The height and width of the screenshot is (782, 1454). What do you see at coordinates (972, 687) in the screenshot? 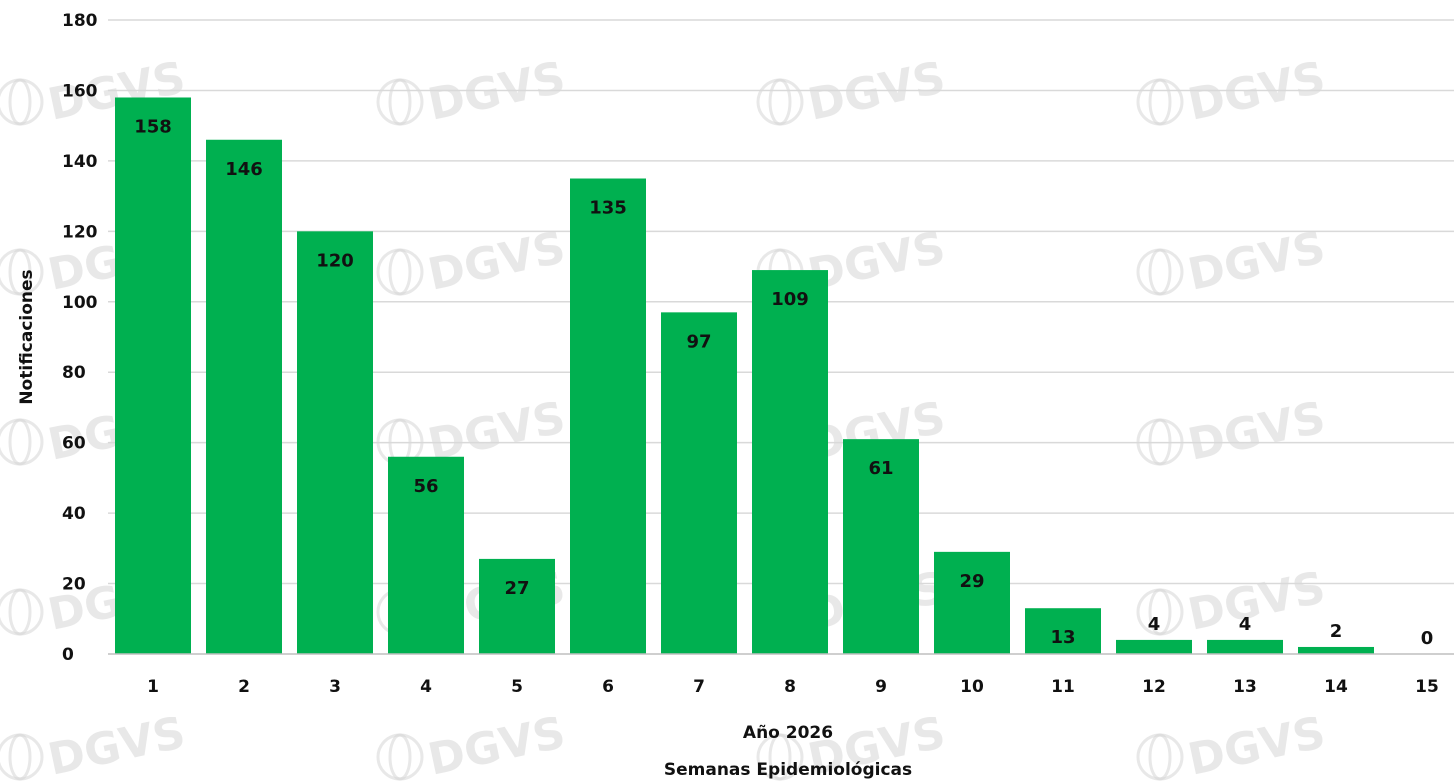
I see `x-tick-label: 10` at bounding box center [972, 687].